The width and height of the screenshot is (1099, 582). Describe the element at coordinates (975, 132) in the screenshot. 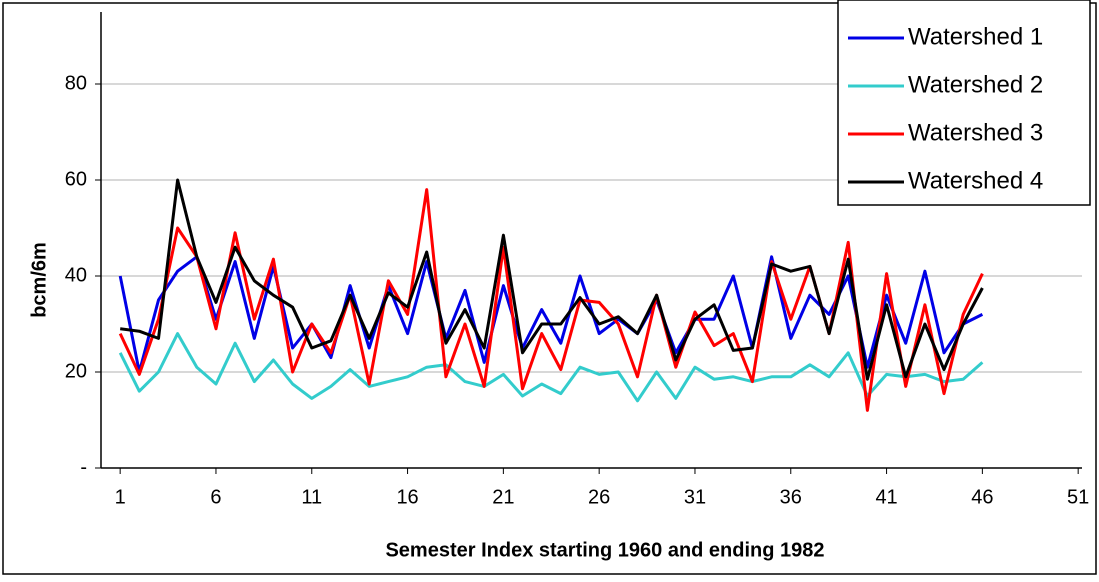

I see `legend-label: Watershed 3` at that location.